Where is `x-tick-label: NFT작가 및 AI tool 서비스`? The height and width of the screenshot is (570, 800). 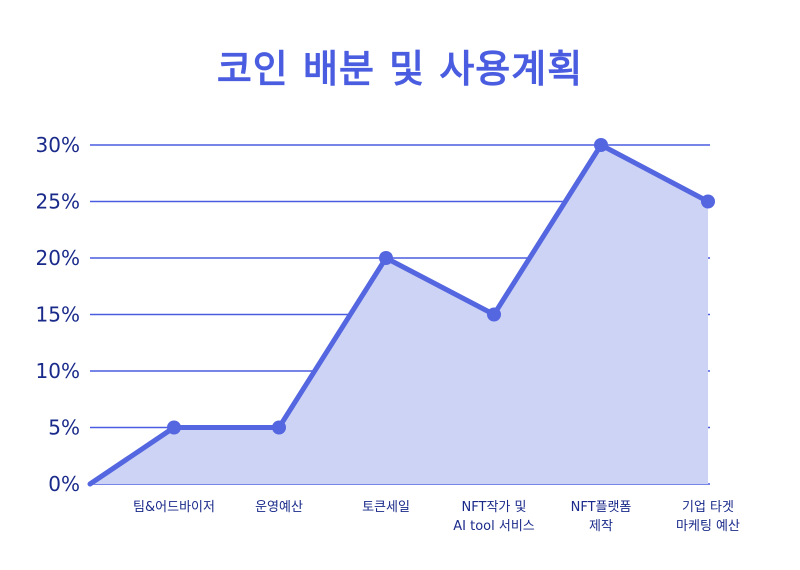 x-tick-label: NFT작가 및 AI tool 서비스 is located at coordinates (494, 517).